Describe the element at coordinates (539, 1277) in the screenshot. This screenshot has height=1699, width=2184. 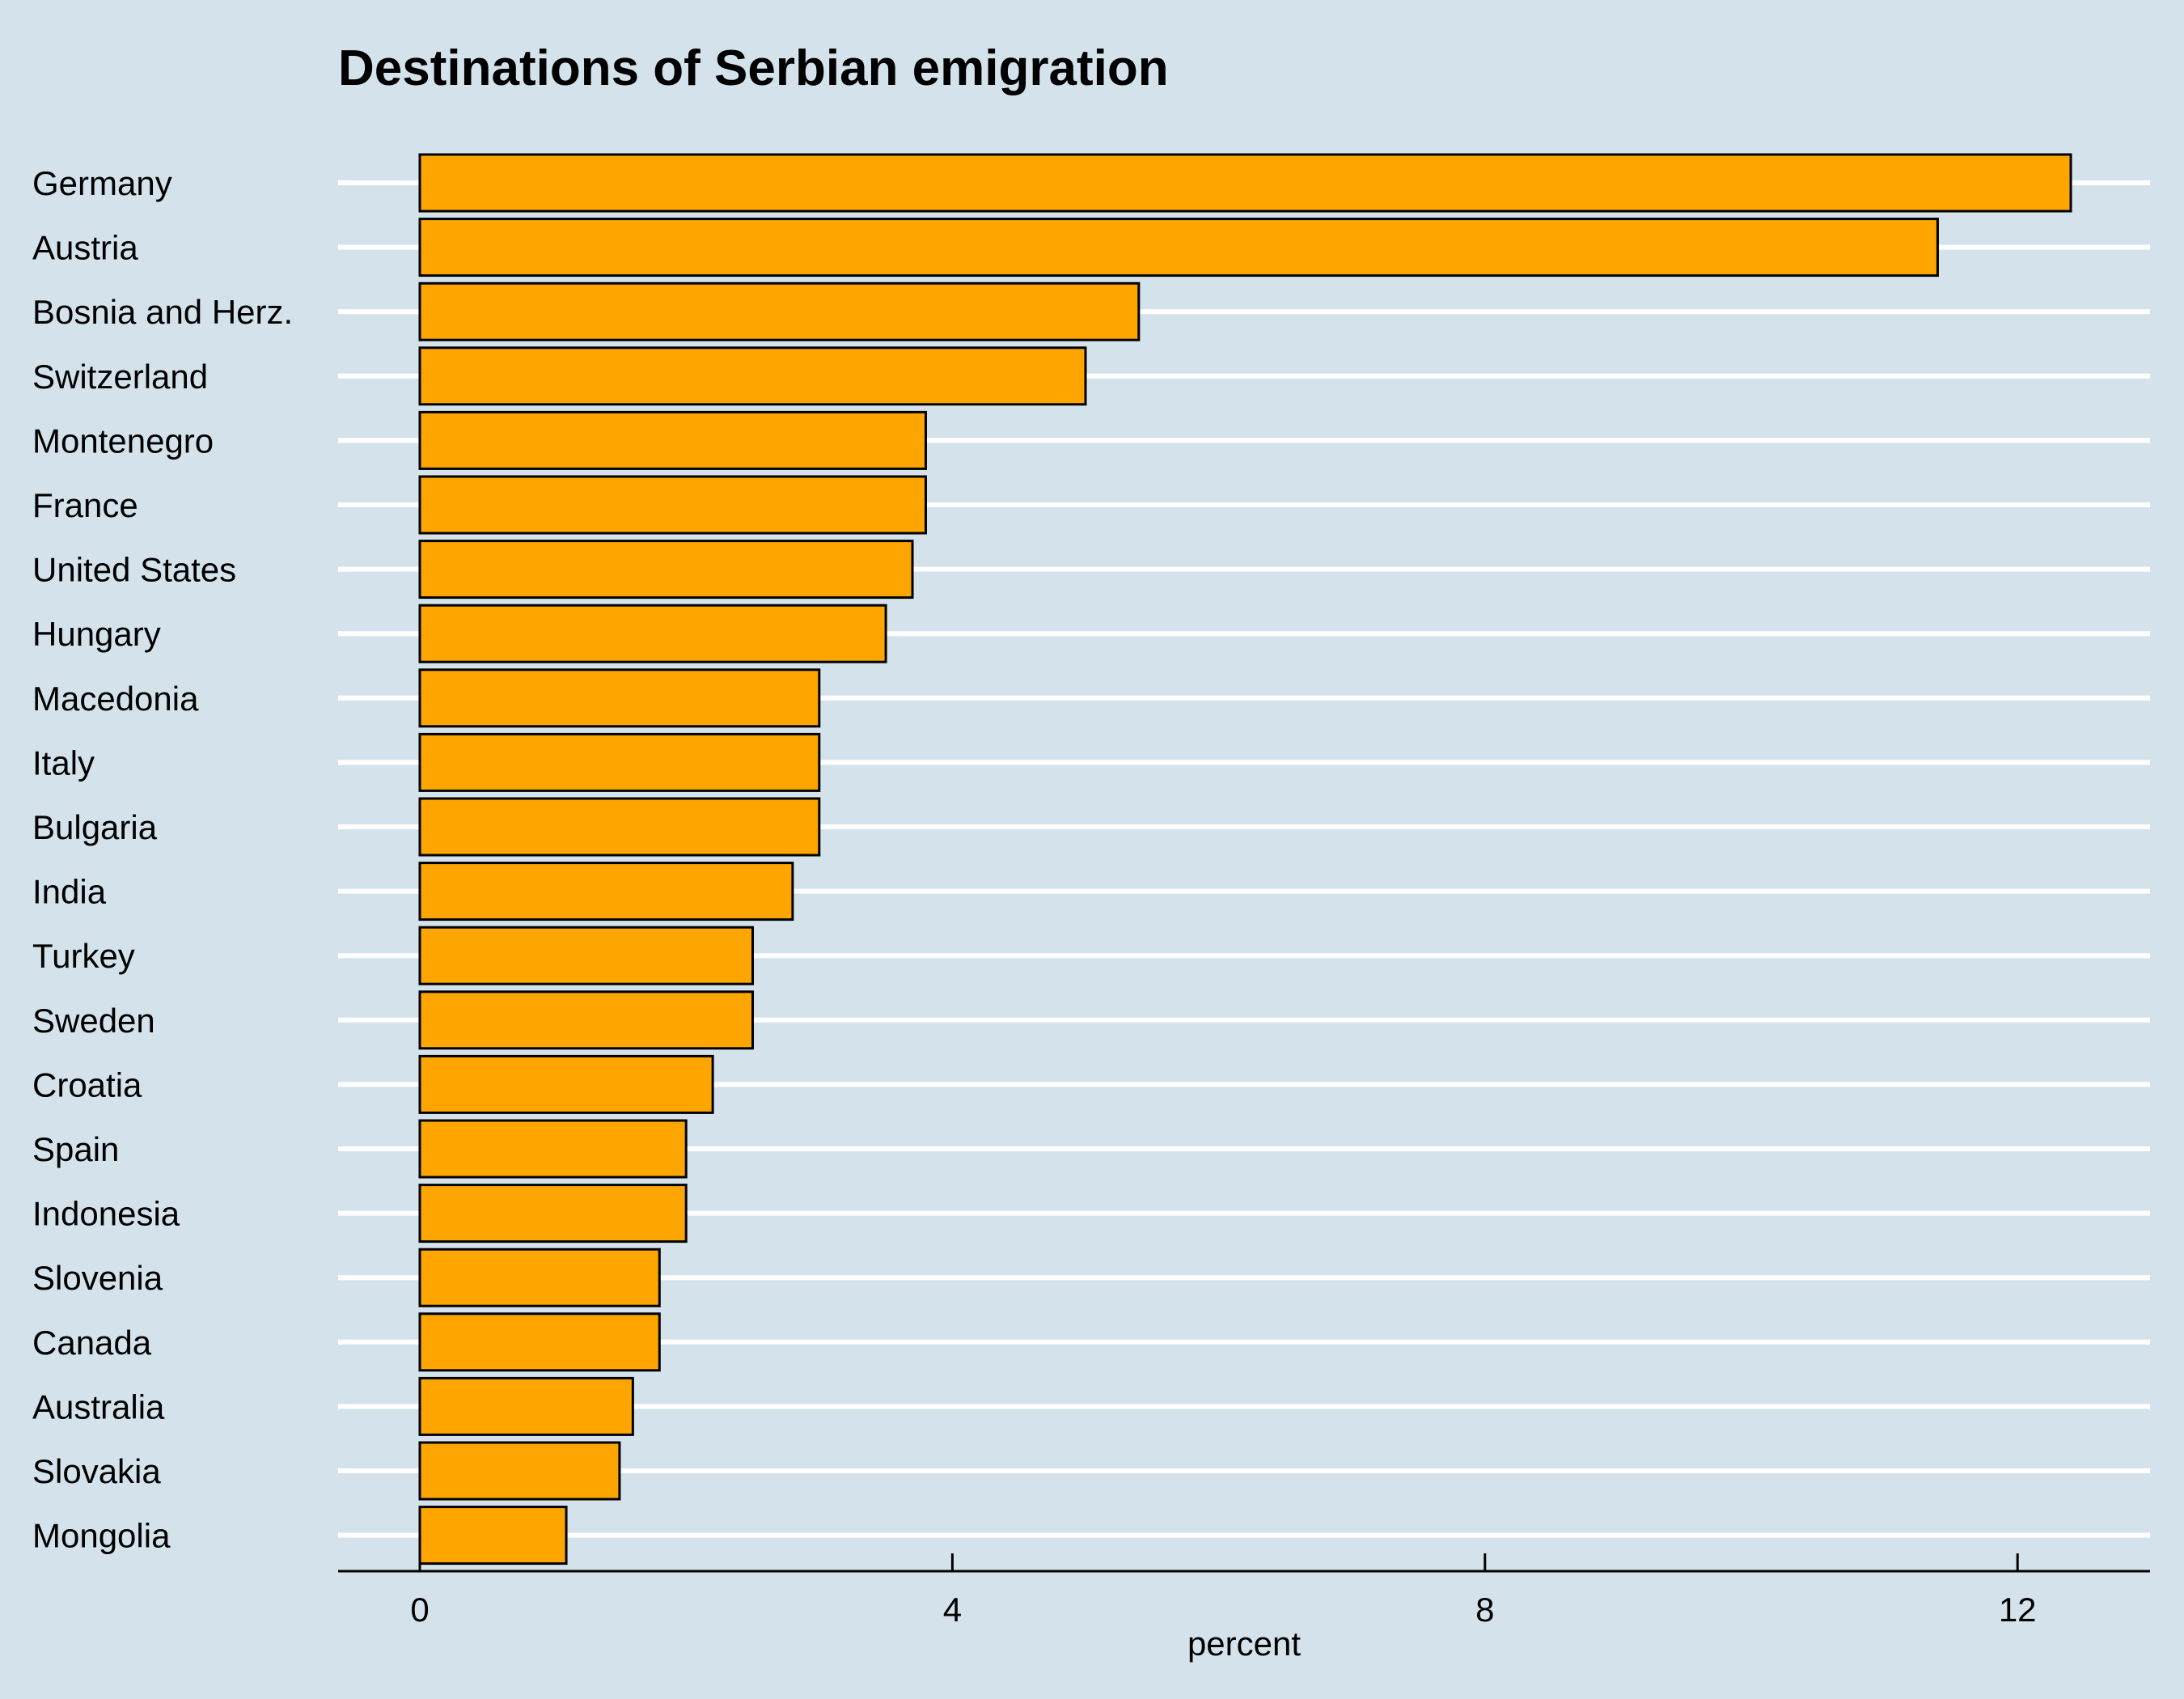
I see `bar-slovenia` at that location.